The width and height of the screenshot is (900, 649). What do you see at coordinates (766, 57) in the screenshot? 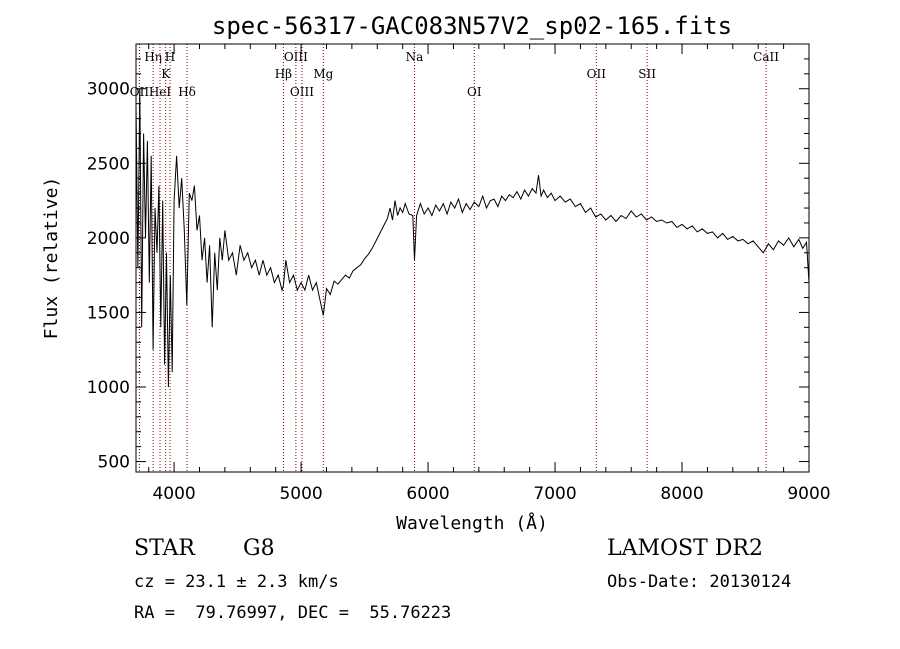
I see `spectral-line-label: CaII` at bounding box center [766, 57].